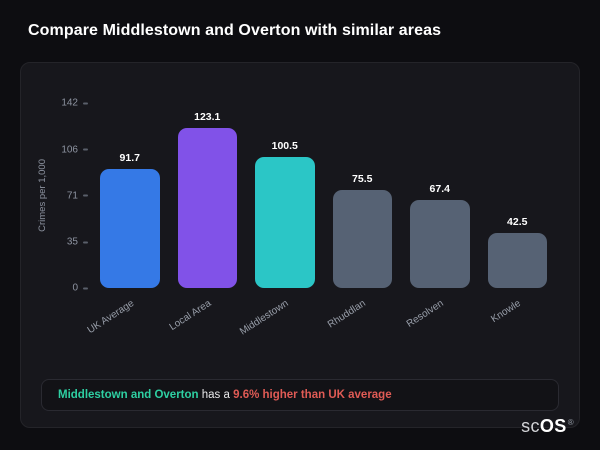 The width and height of the screenshot is (600, 450). Describe the element at coordinates (312, 395) in the screenshot. I see `note-alert: 9.6% higher than UK average` at that location.